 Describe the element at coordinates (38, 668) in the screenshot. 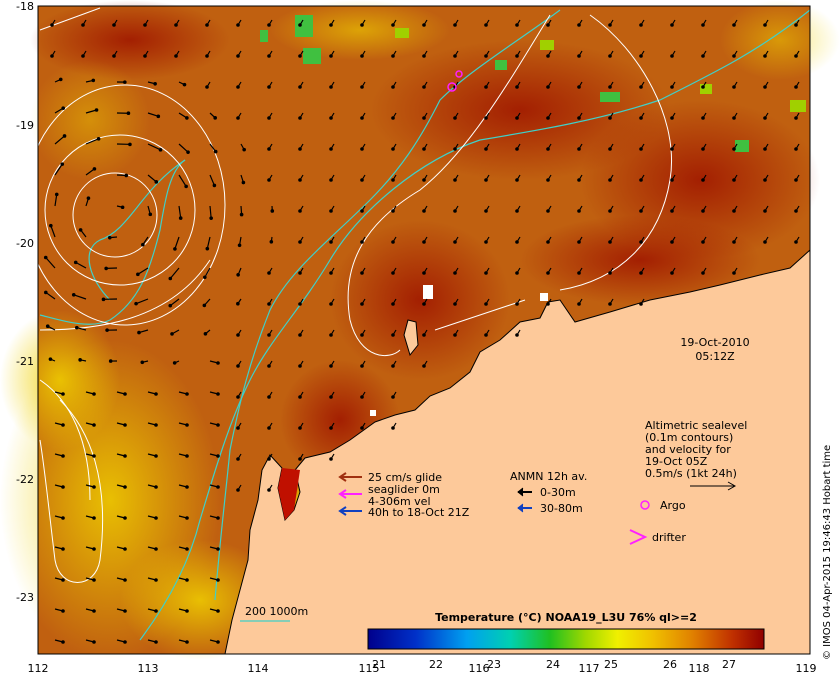

I see `lon-tick: 112` at that location.